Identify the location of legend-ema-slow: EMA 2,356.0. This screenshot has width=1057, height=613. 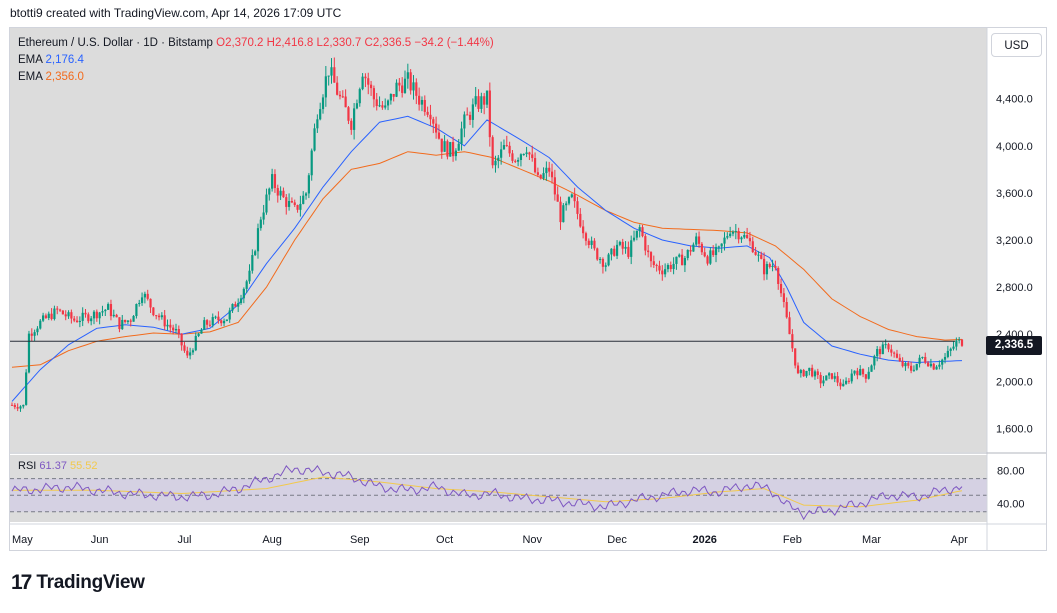
(256, 77).